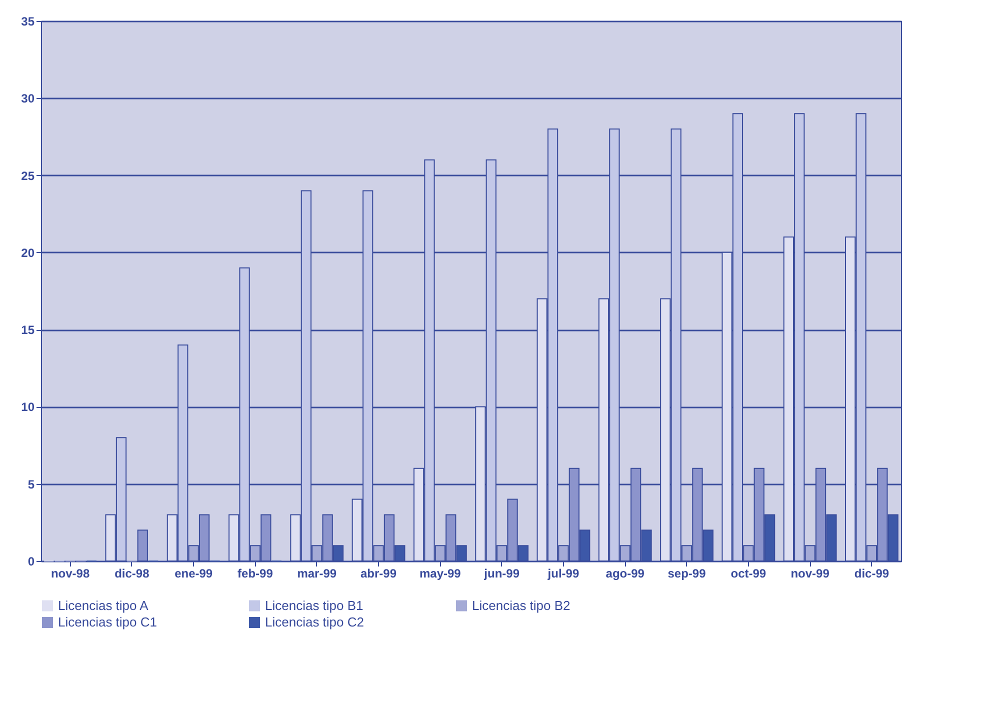 The height and width of the screenshot is (713, 999). What do you see at coordinates (193, 573) in the screenshot?
I see `x-tick-label: ene-99` at bounding box center [193, 573].